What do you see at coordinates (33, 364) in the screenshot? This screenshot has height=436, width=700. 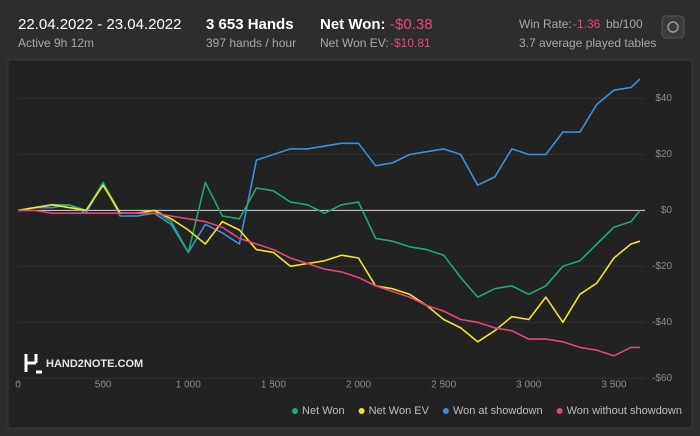 I see `logo-mark` at bounding box center [33, 364].